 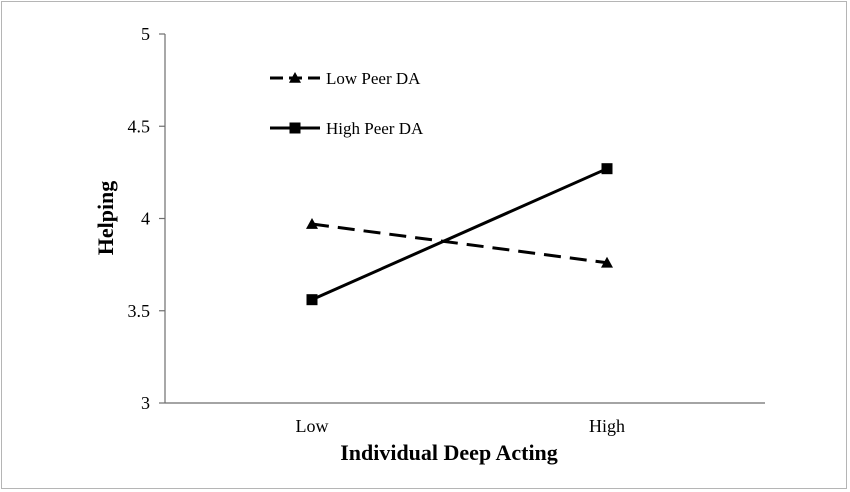 What do you see at coordinates (449, 452) in the screenshot?
I see `x-axis-title: Individual Deep Acting` at bounding box center [449, 452].